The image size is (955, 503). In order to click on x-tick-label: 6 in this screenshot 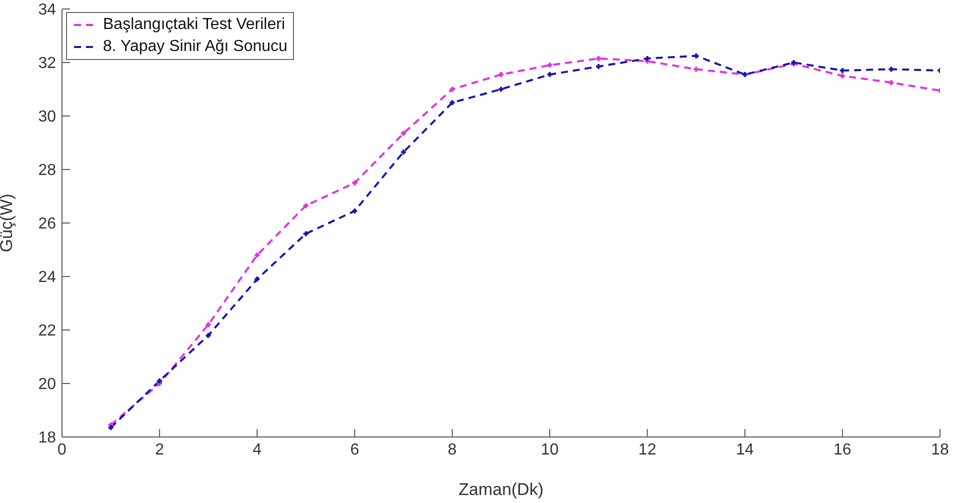, I will do `click(355, 449)`.